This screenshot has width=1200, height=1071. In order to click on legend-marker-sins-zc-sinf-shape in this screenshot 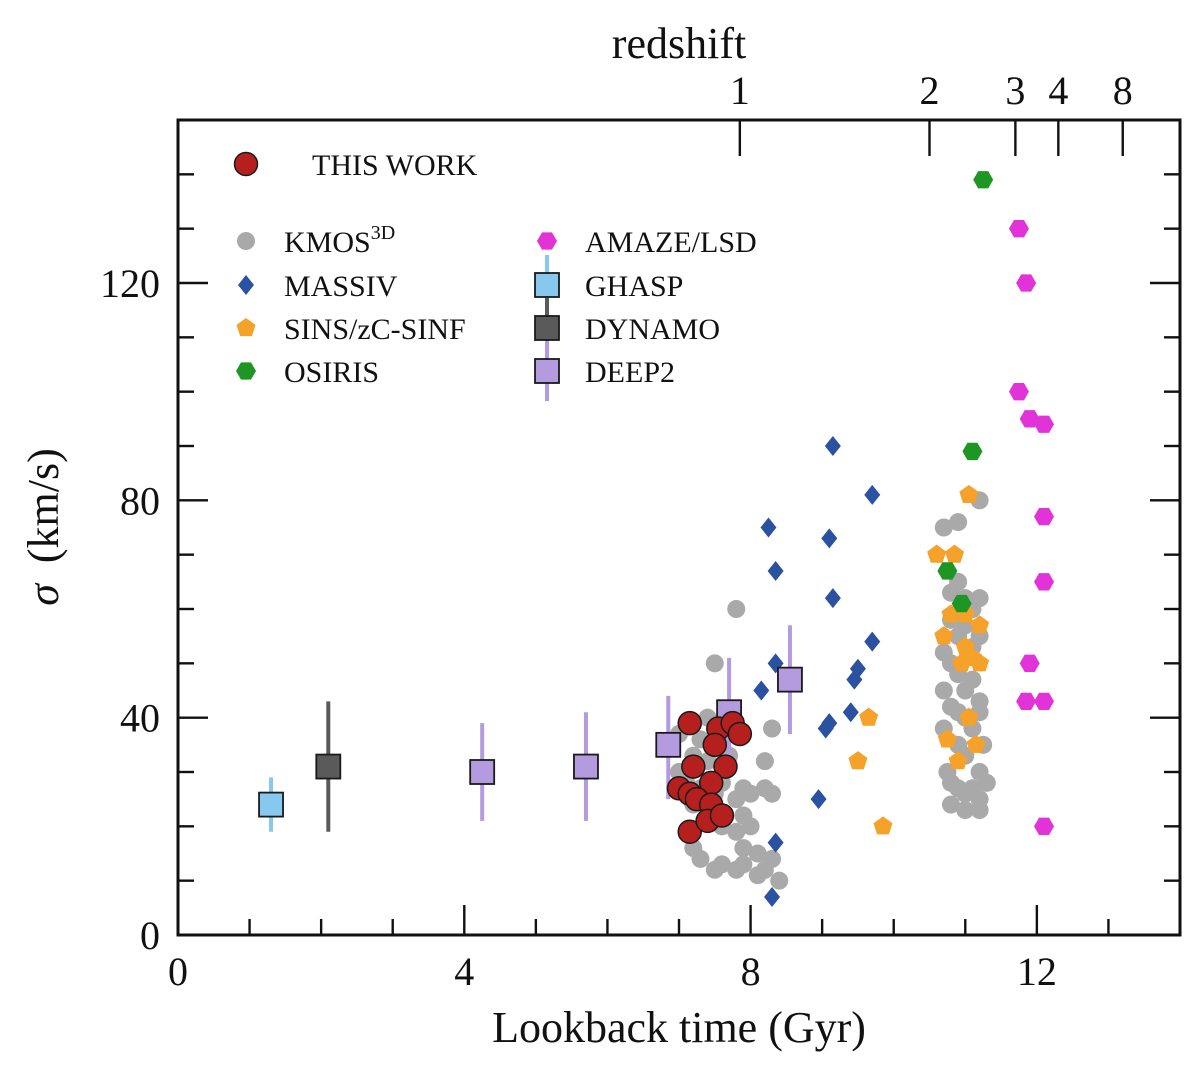, I will do `click(246, 327)`.